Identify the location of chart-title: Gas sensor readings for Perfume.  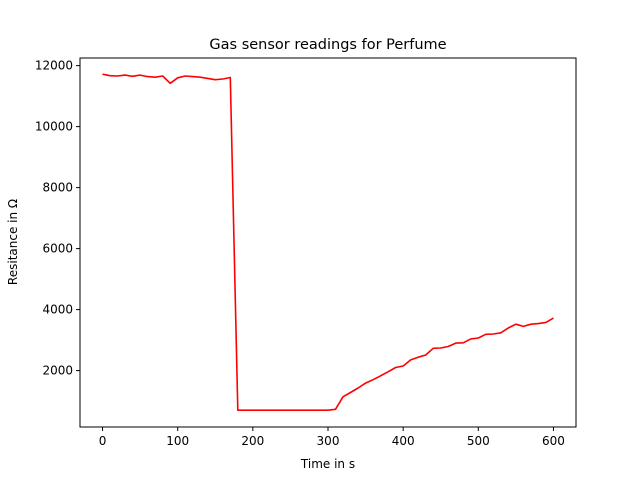
(327, 45).